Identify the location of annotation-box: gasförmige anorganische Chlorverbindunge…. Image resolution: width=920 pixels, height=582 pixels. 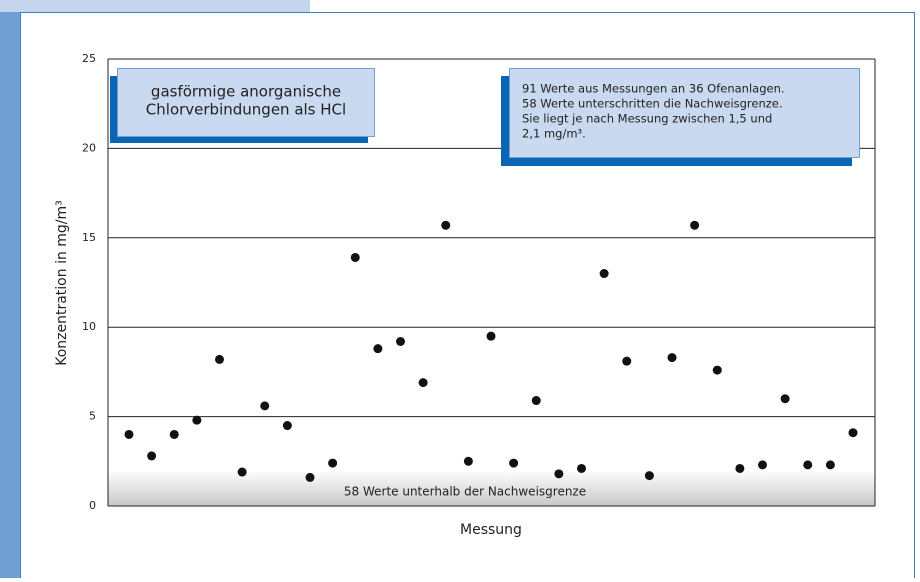
(242, 105).